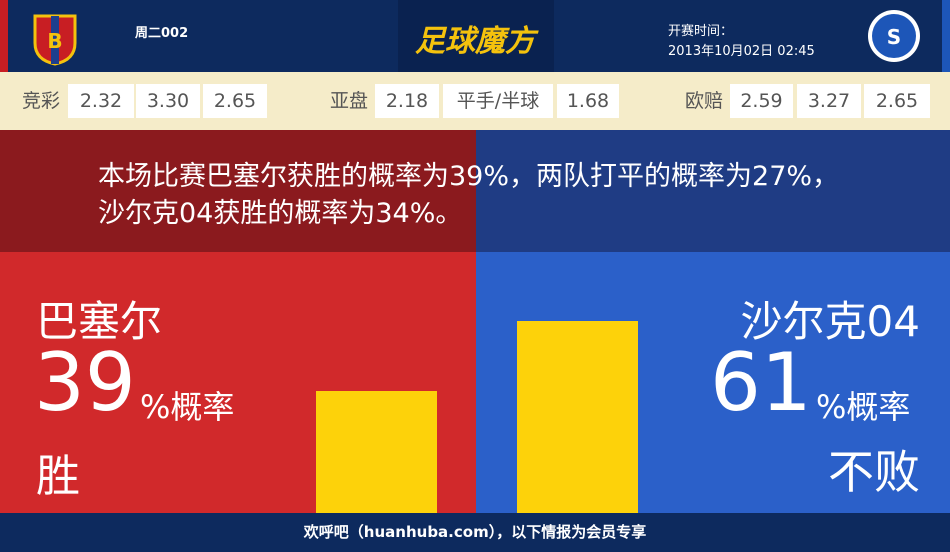 The width and height of the screenshot is (950, 552). I want to click on logo-box, so click(476, 36).